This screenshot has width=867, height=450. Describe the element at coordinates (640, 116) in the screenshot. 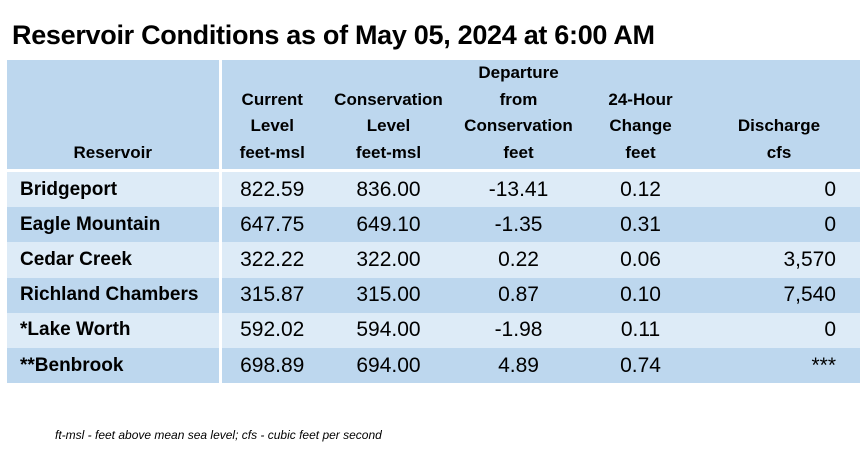

I see `header-24-hour-change: 24-Hour Change feet` at that location.